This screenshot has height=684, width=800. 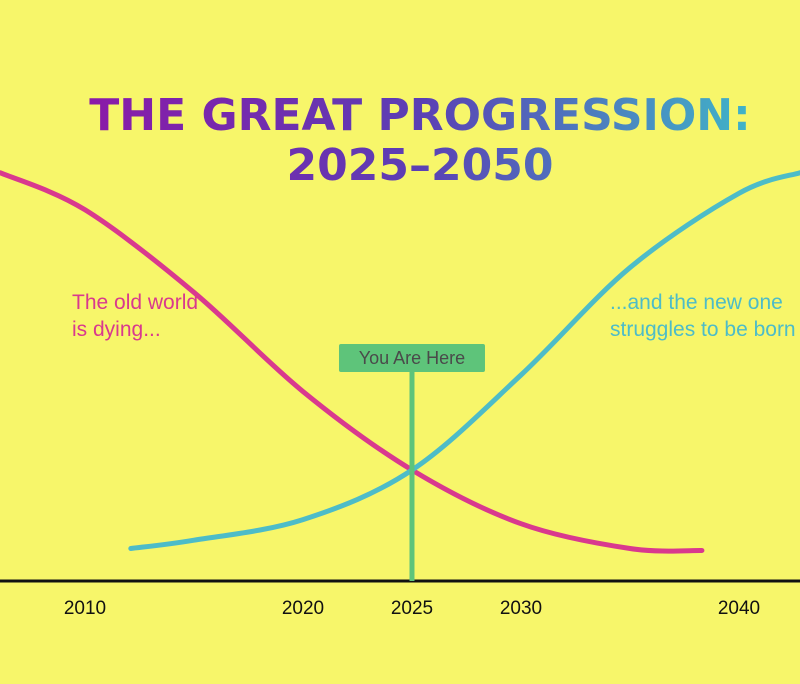 I want to click on x-tick-label-2010: 2010, so click(x=85, y=608).